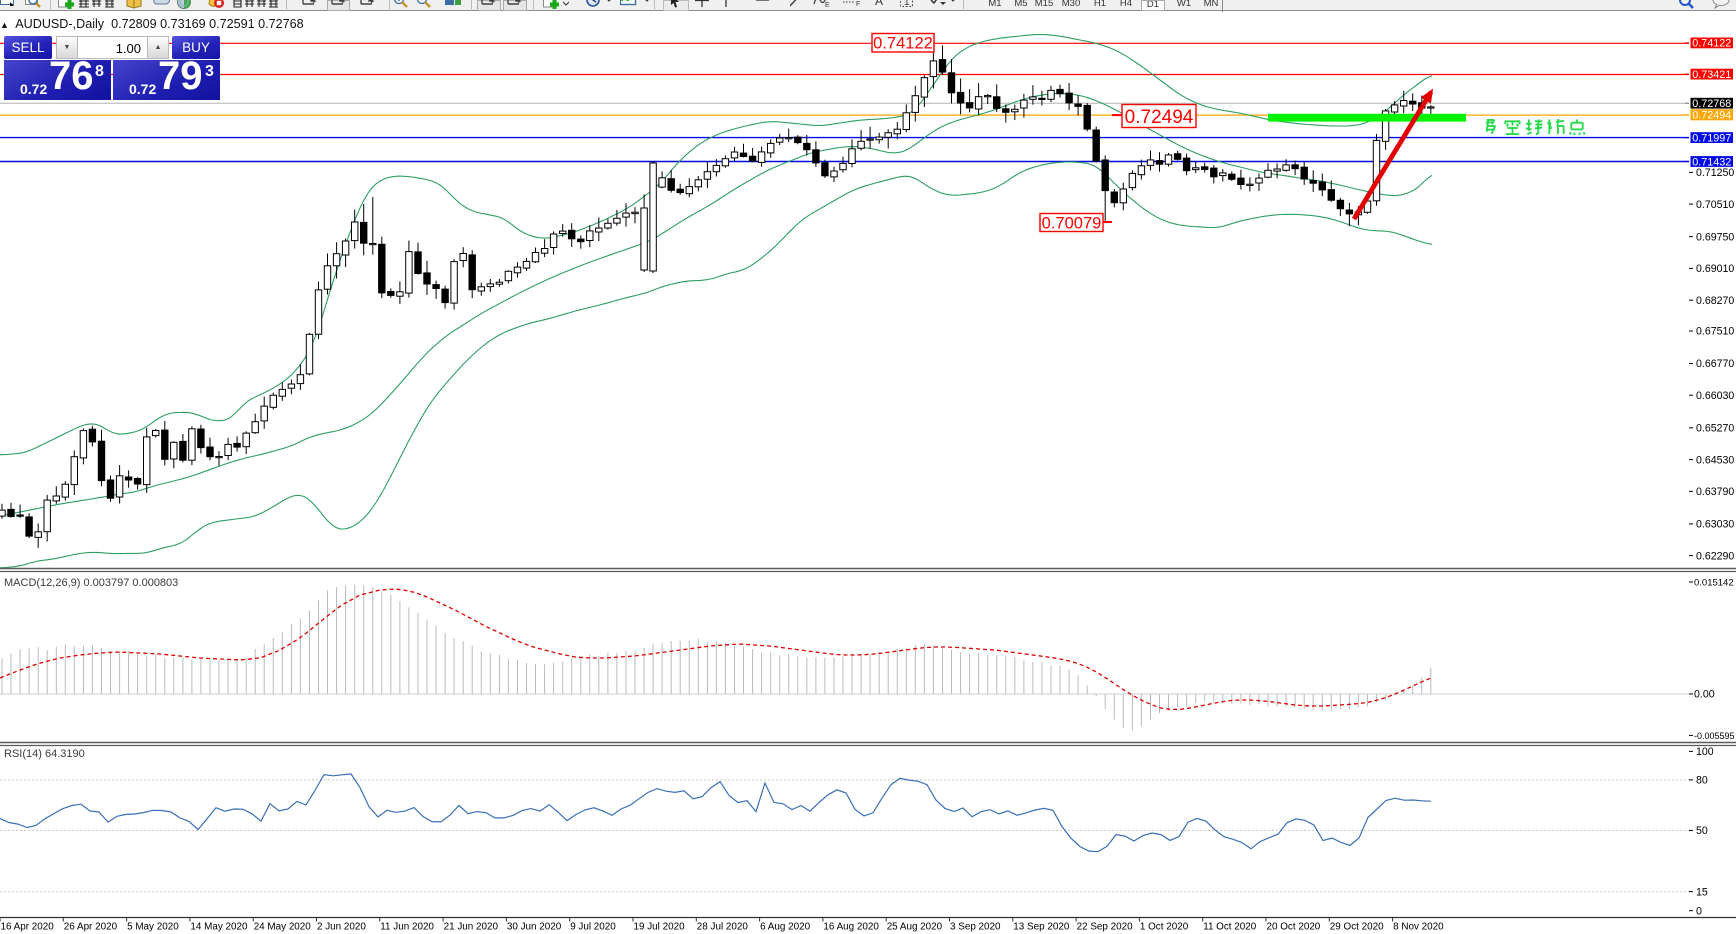  I want to click on svg-text: 0.68270, so click(1715, 301).